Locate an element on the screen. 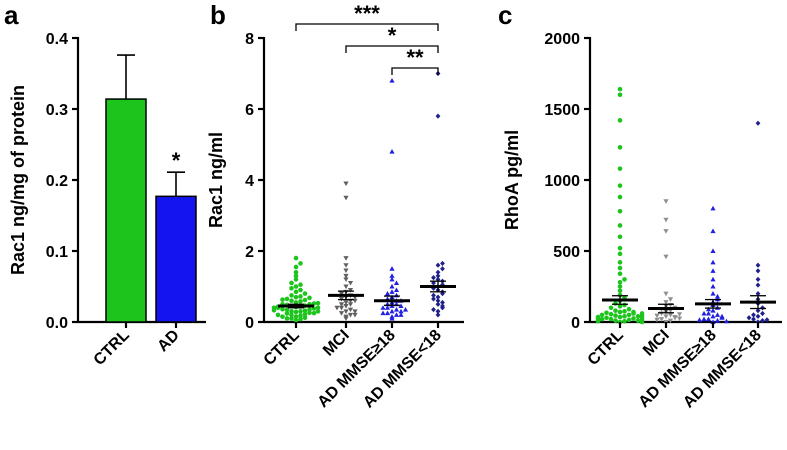 The width and height of the screenshot is (787, 450). panel-letter-b: b is located at coordinates (218, 15).